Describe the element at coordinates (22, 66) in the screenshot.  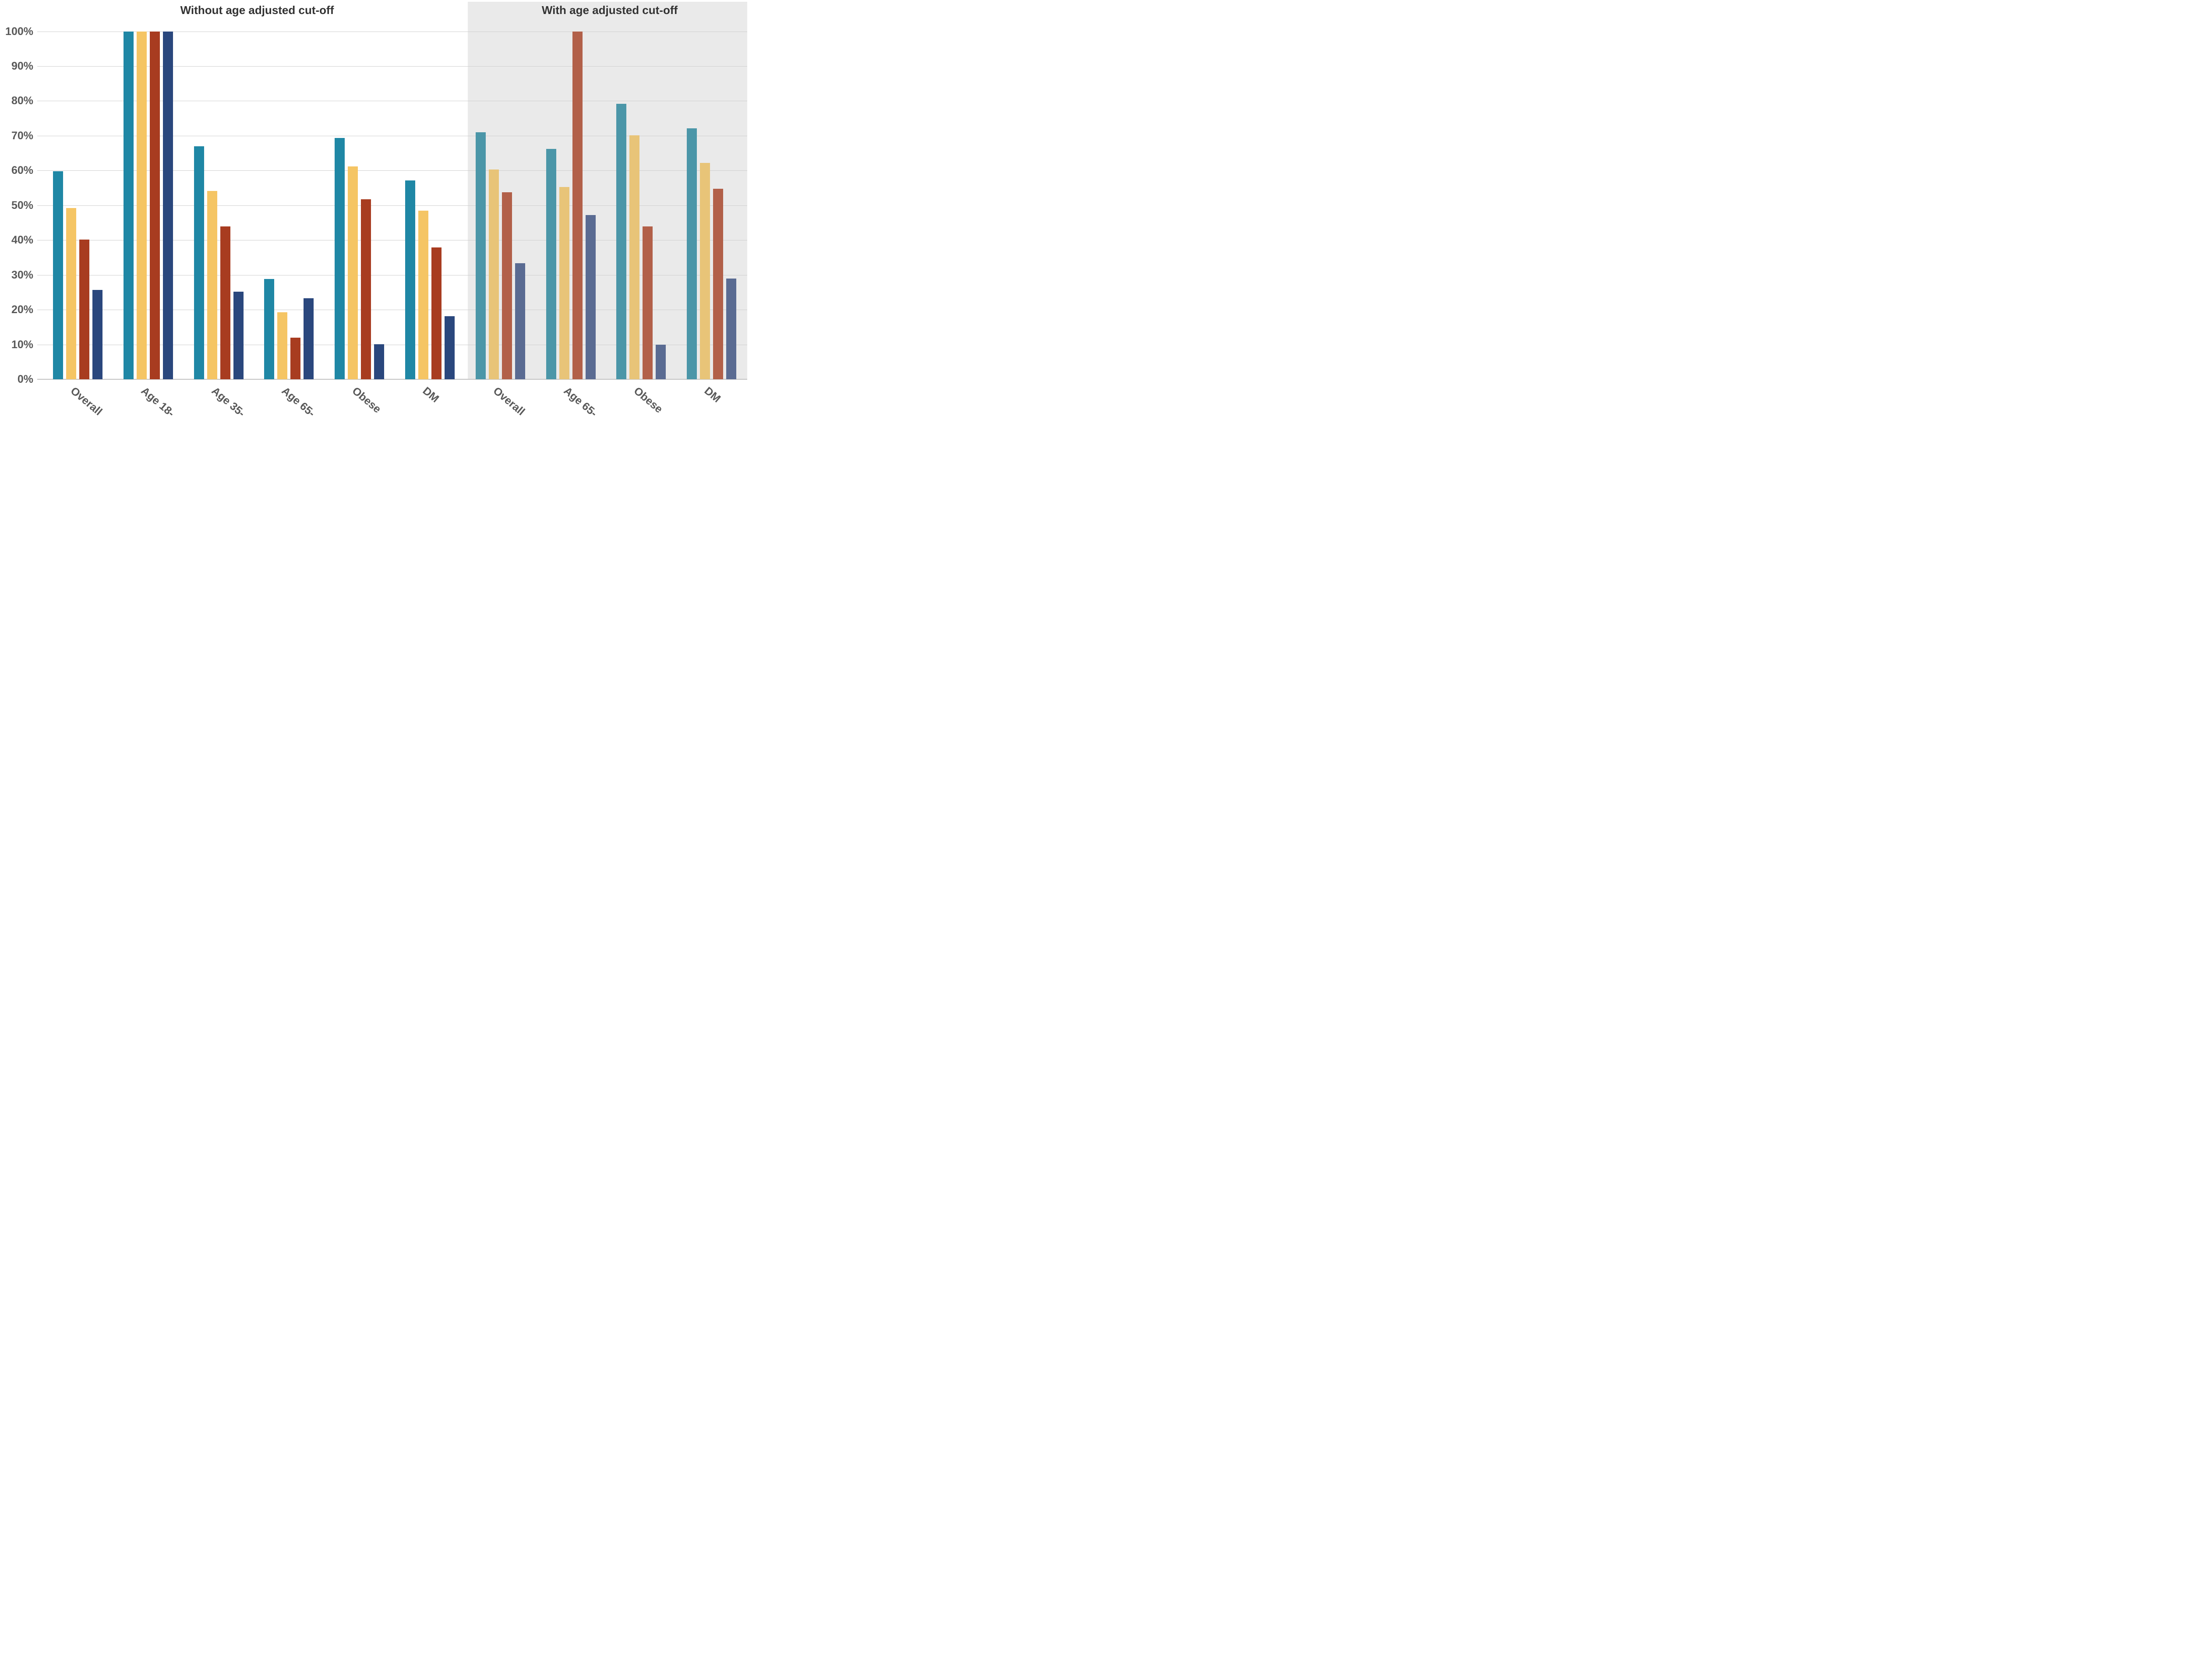
I see `y-axis-tick-label: 90%` at that location.